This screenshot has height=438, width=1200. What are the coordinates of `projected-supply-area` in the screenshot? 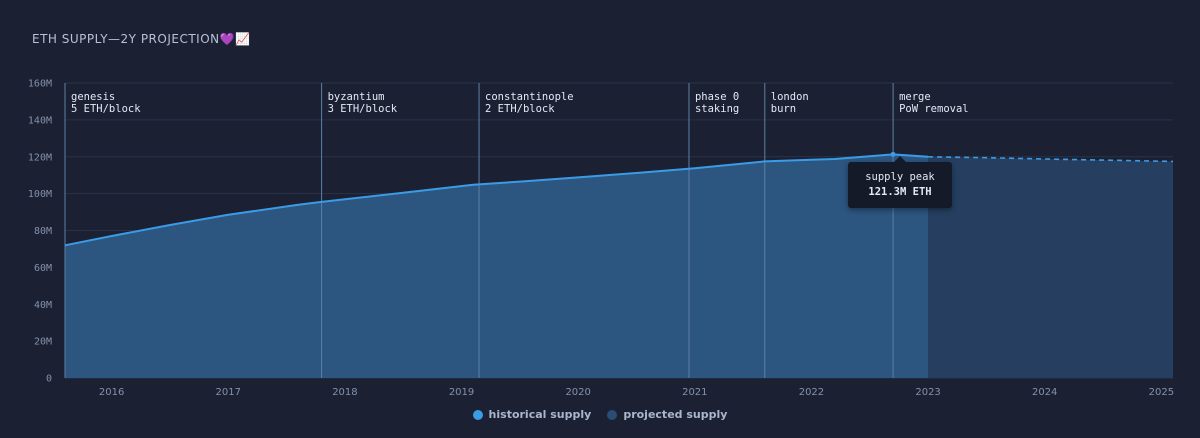 It's located at (1050, 267).